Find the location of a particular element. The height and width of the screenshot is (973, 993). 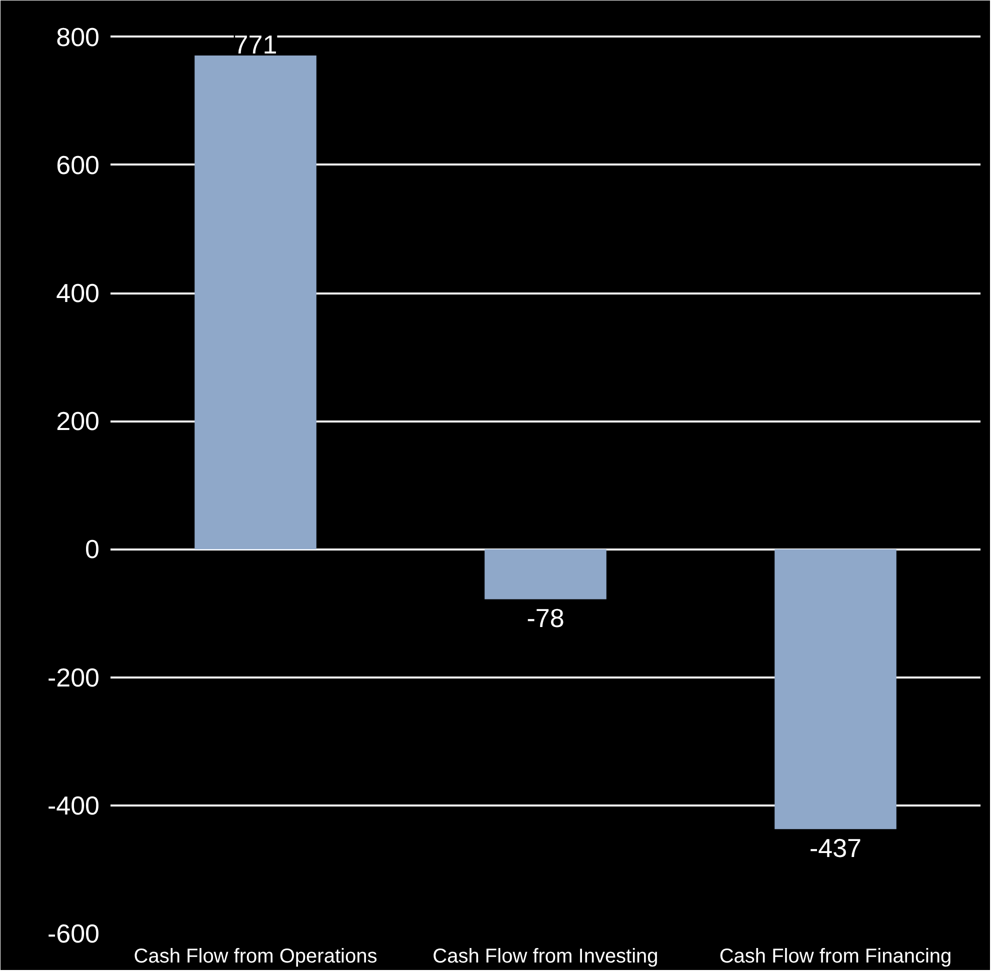

data-label: -78 is located at coordinates (545, 618).